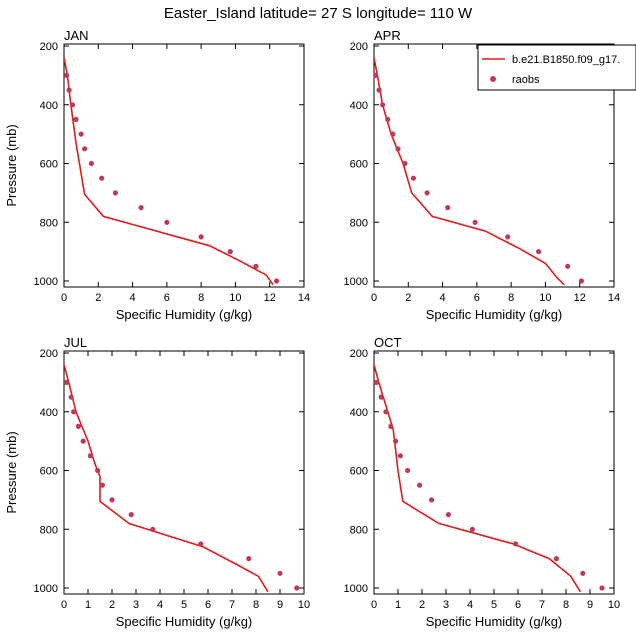 The image size is (636, 639). Describe the element at coordinates (136, 605) in the screenshot. I see `x-tick-label: 3` at that location.